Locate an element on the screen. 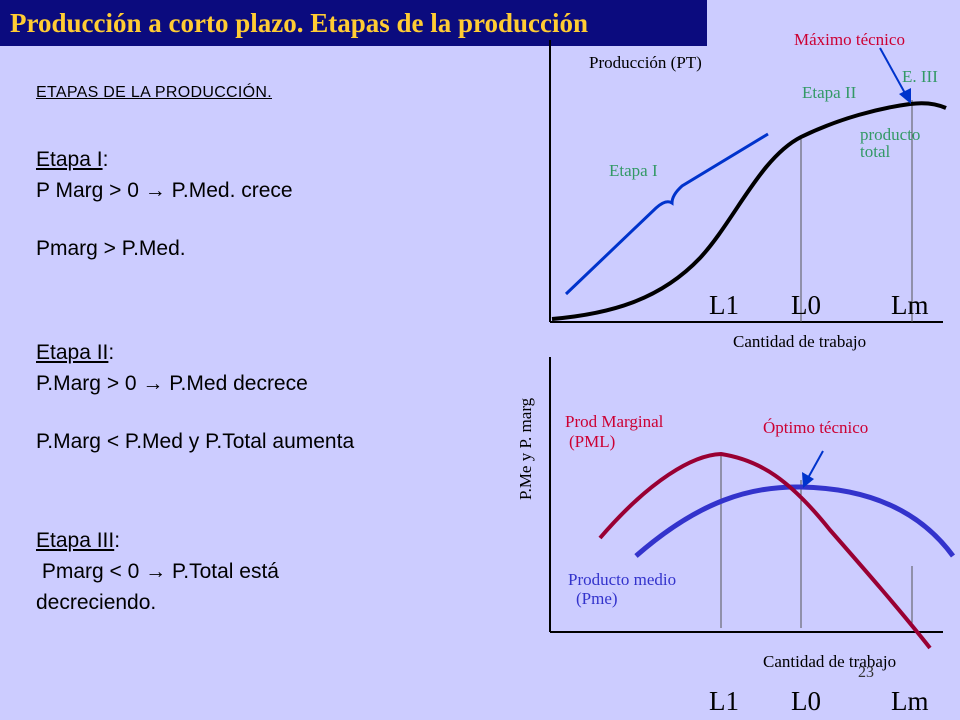 Image resolution: width=960 pixels, height=720 pixels. total-product-label-2: total is located at coordinates (875, 151).